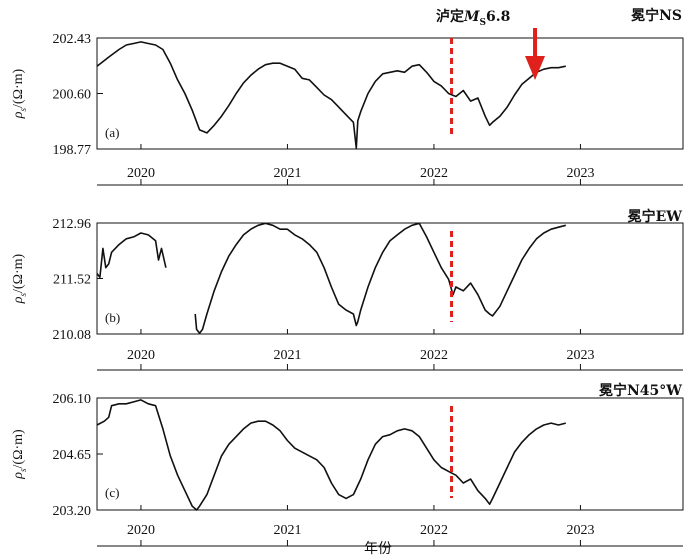 The image size is (700, 560). Describe the element at coordinates (112, 132) in the screenshot. I see `panel-tag: (a)` at that location.